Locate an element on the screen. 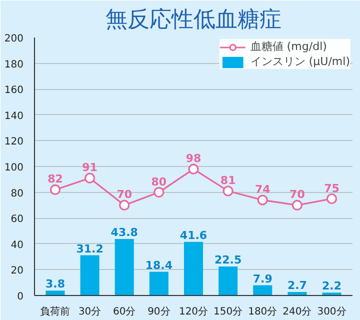 This screenshot has width=360, height=320. data-label: 2.2 is located at coordinates (332, 286).